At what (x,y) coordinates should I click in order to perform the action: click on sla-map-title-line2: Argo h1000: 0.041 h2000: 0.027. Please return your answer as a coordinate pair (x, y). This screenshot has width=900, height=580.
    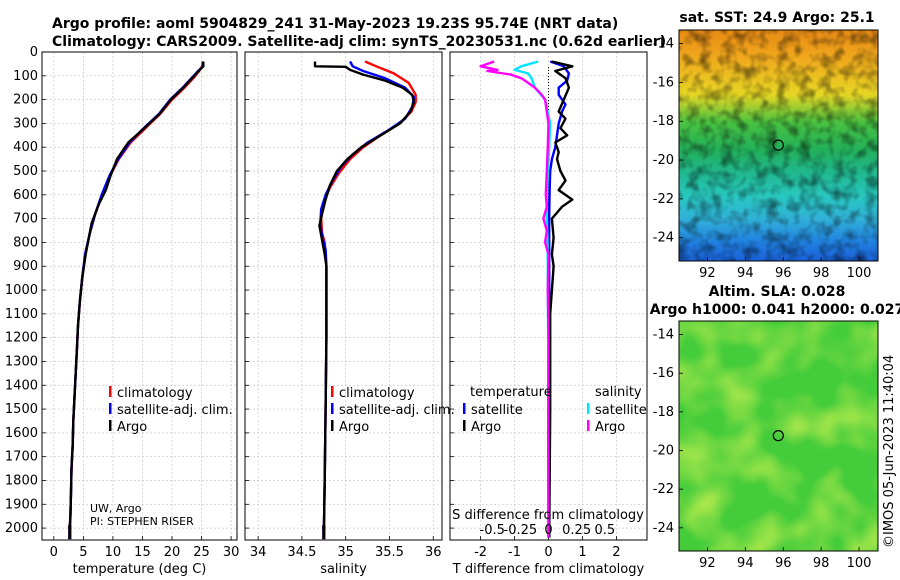
    Looking at the image, I should click on (775, 310).